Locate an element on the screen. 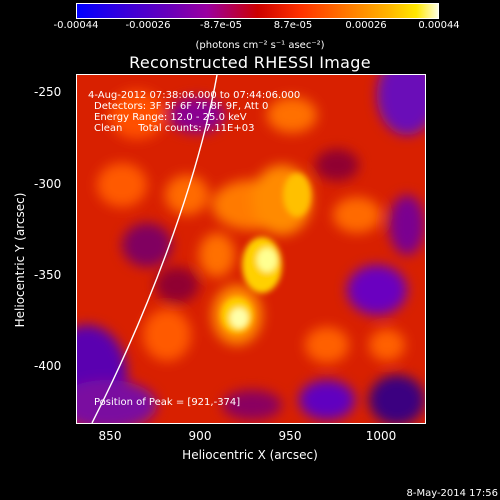 Image resolution: width=500 pixels, height=500 pixels. y-tick-label: -250 is located at coordinates (48, 92).